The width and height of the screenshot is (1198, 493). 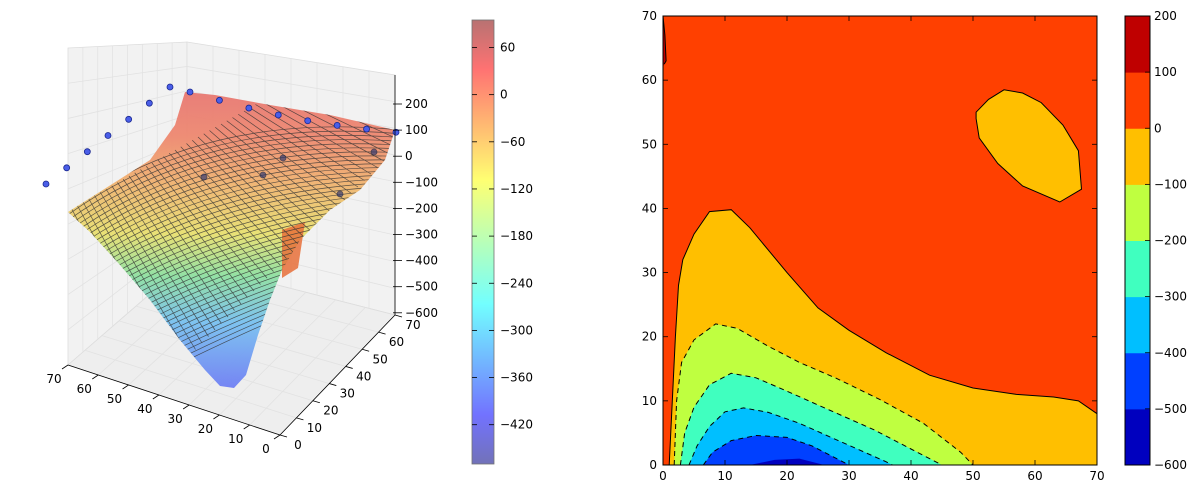 What do you see at coordinates (516, 189) in the screenshot?
I see `colorbar-tick-label: −120` at bounding box center [516, 189].